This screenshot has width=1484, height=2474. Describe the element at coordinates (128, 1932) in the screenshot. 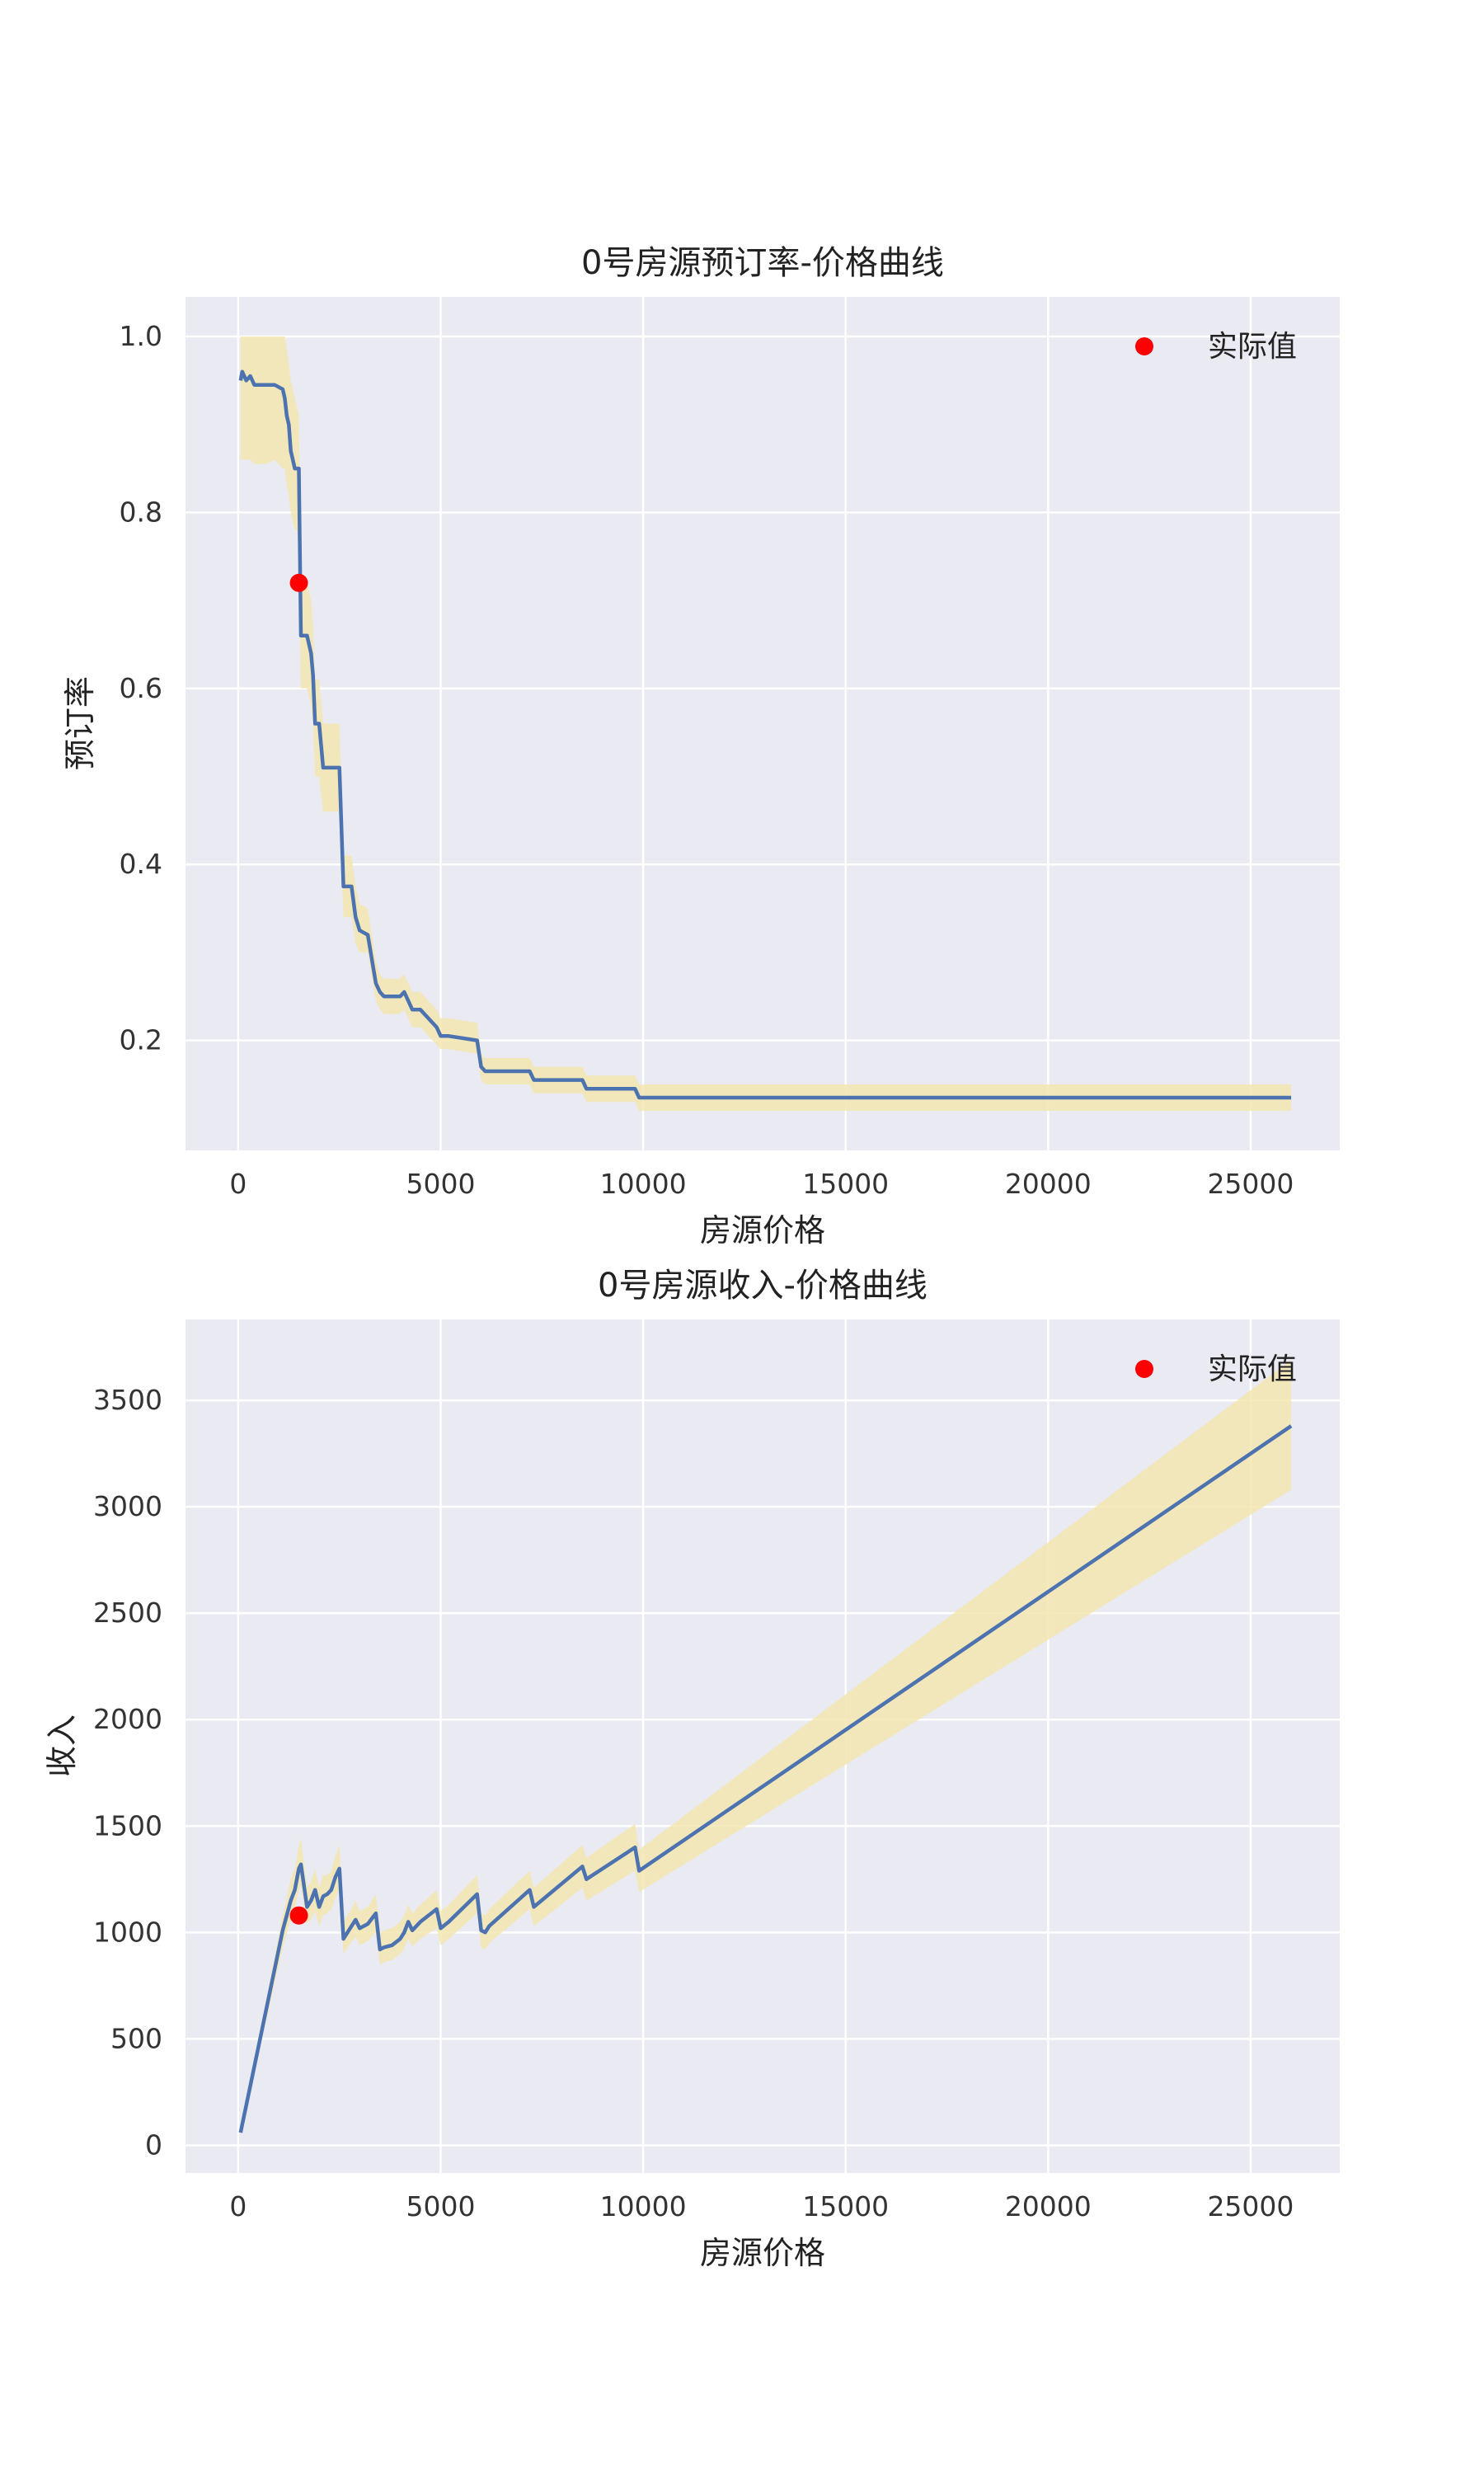

I see `y-tick-label: 1000` at that location.